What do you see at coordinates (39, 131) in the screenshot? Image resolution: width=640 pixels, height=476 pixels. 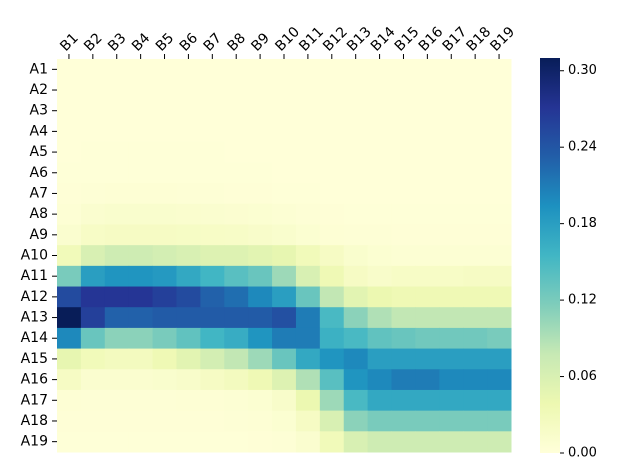 I see `y-tick-label: A4` at bounding box center [39, 131].